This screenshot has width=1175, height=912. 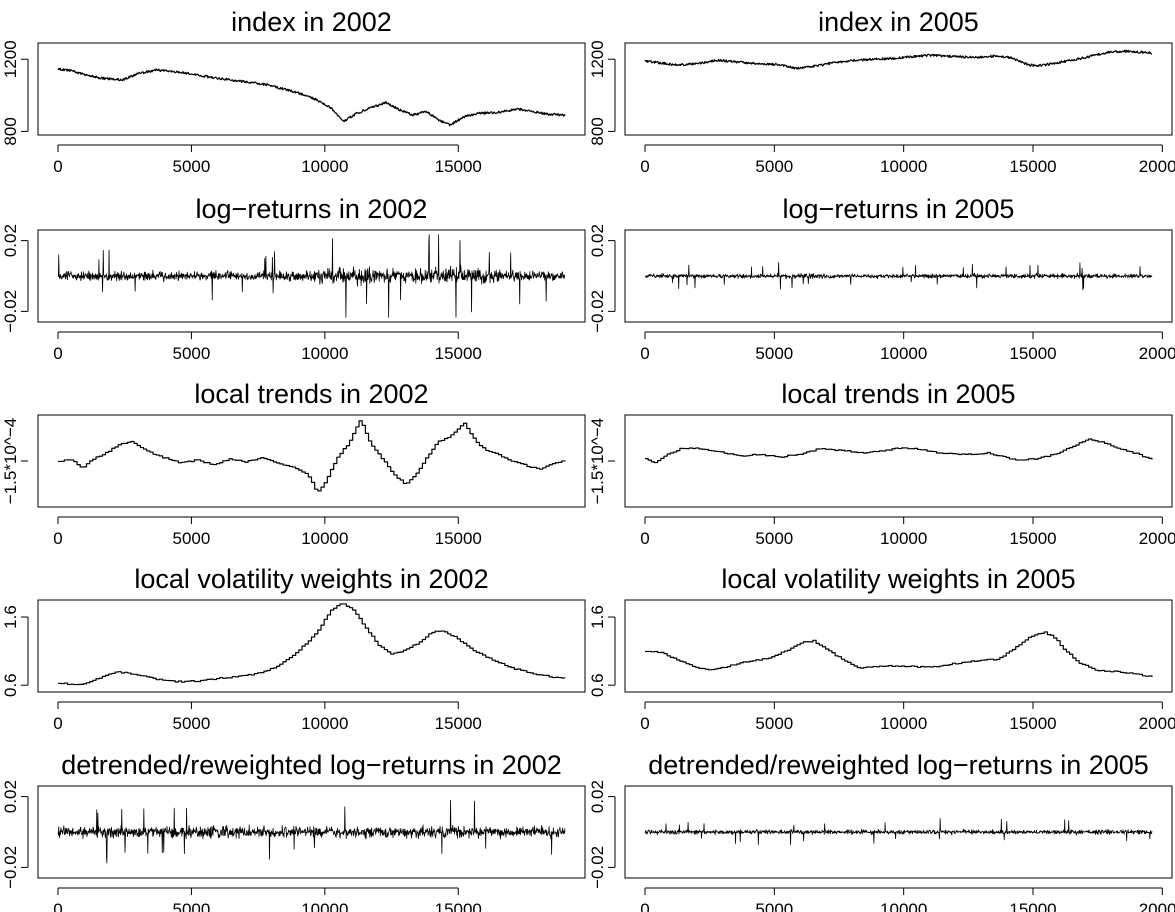 What do you see at coordinates (898, 765) in the screenshot?
I see `panel-title: detrended/reweighted log−returns in 2005` at bounding box center [898, 765].